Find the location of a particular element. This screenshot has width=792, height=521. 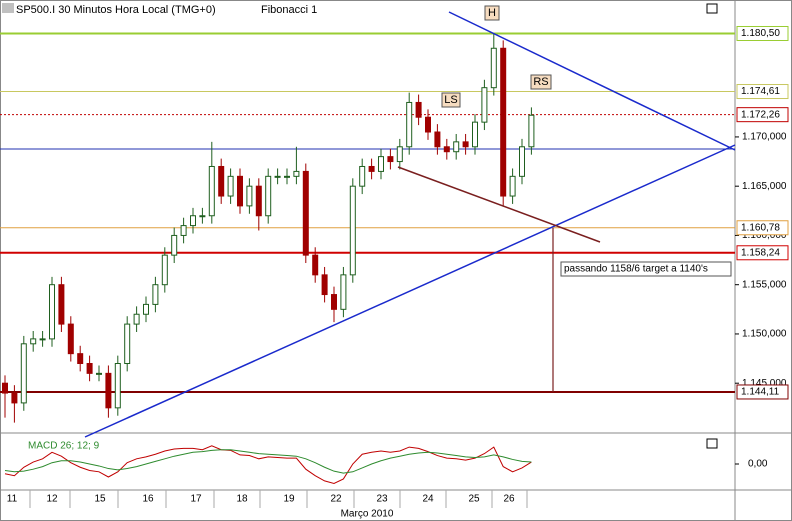

annotation: RS is located at coordinates (540, 82).